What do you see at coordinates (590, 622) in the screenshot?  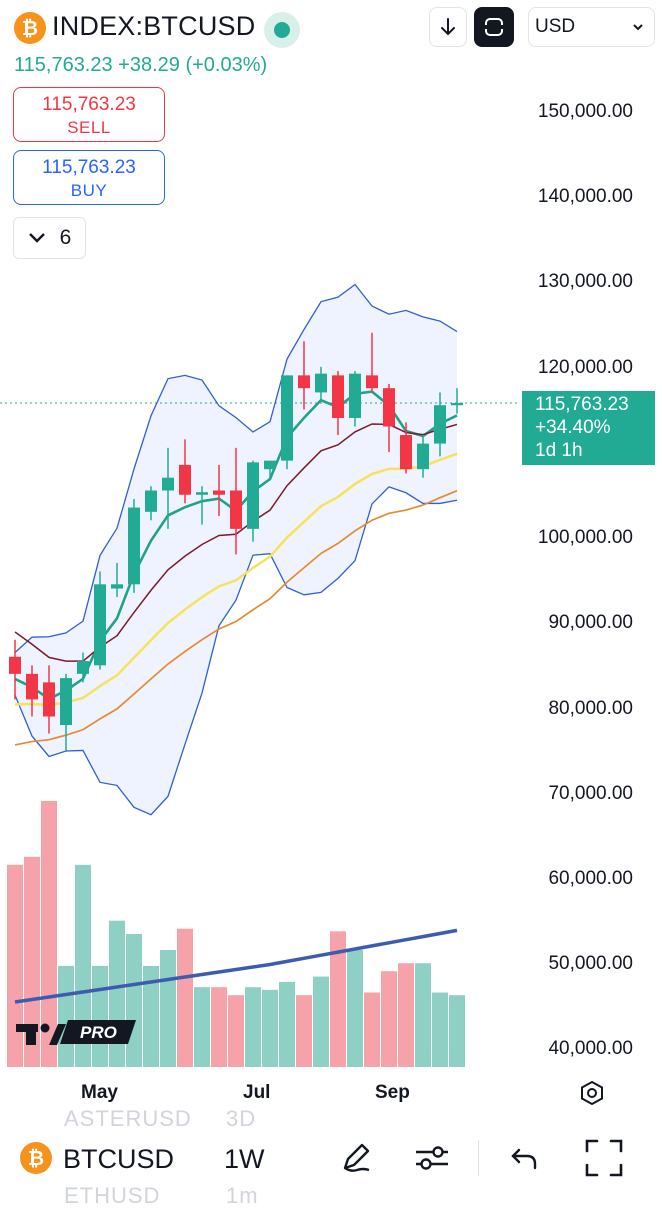 I see `price-axis-label: 90,000.00` at bounding box center [590, 622].